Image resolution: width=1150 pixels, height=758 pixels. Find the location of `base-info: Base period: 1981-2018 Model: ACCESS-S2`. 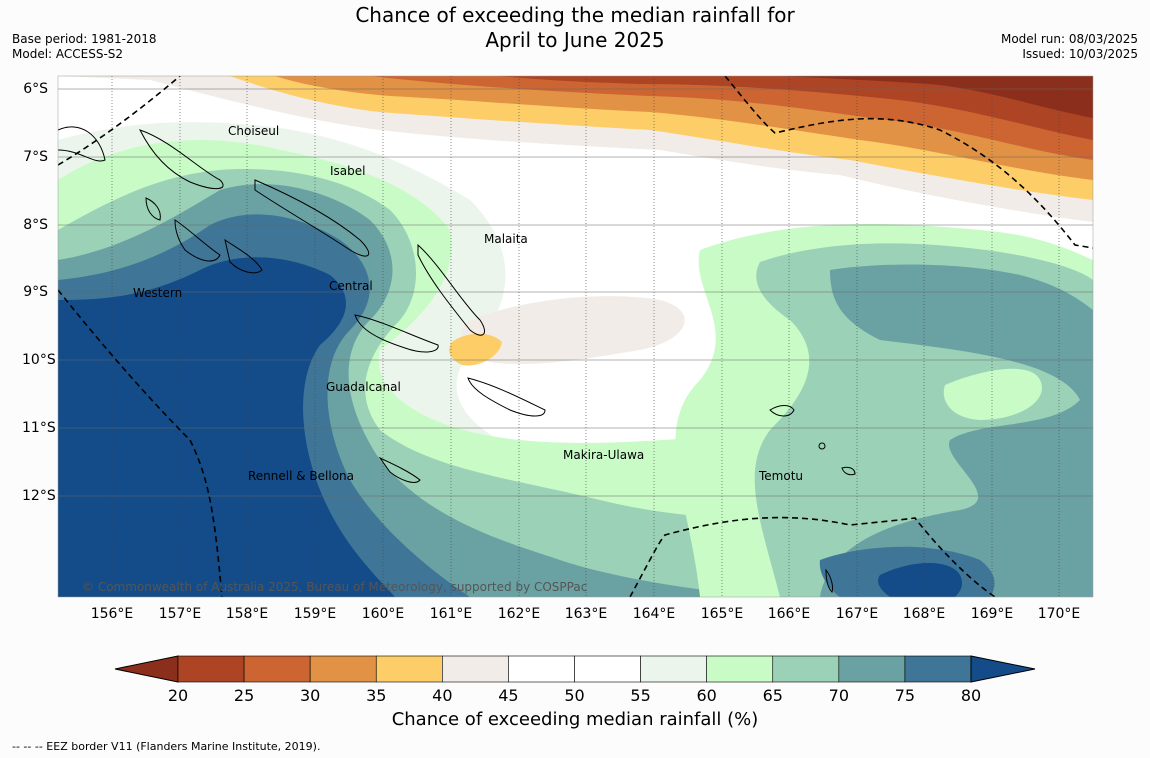

base-info: Base period: 1981-2018 Model: ACCESS-S2 is located at coordinates (84, 47).